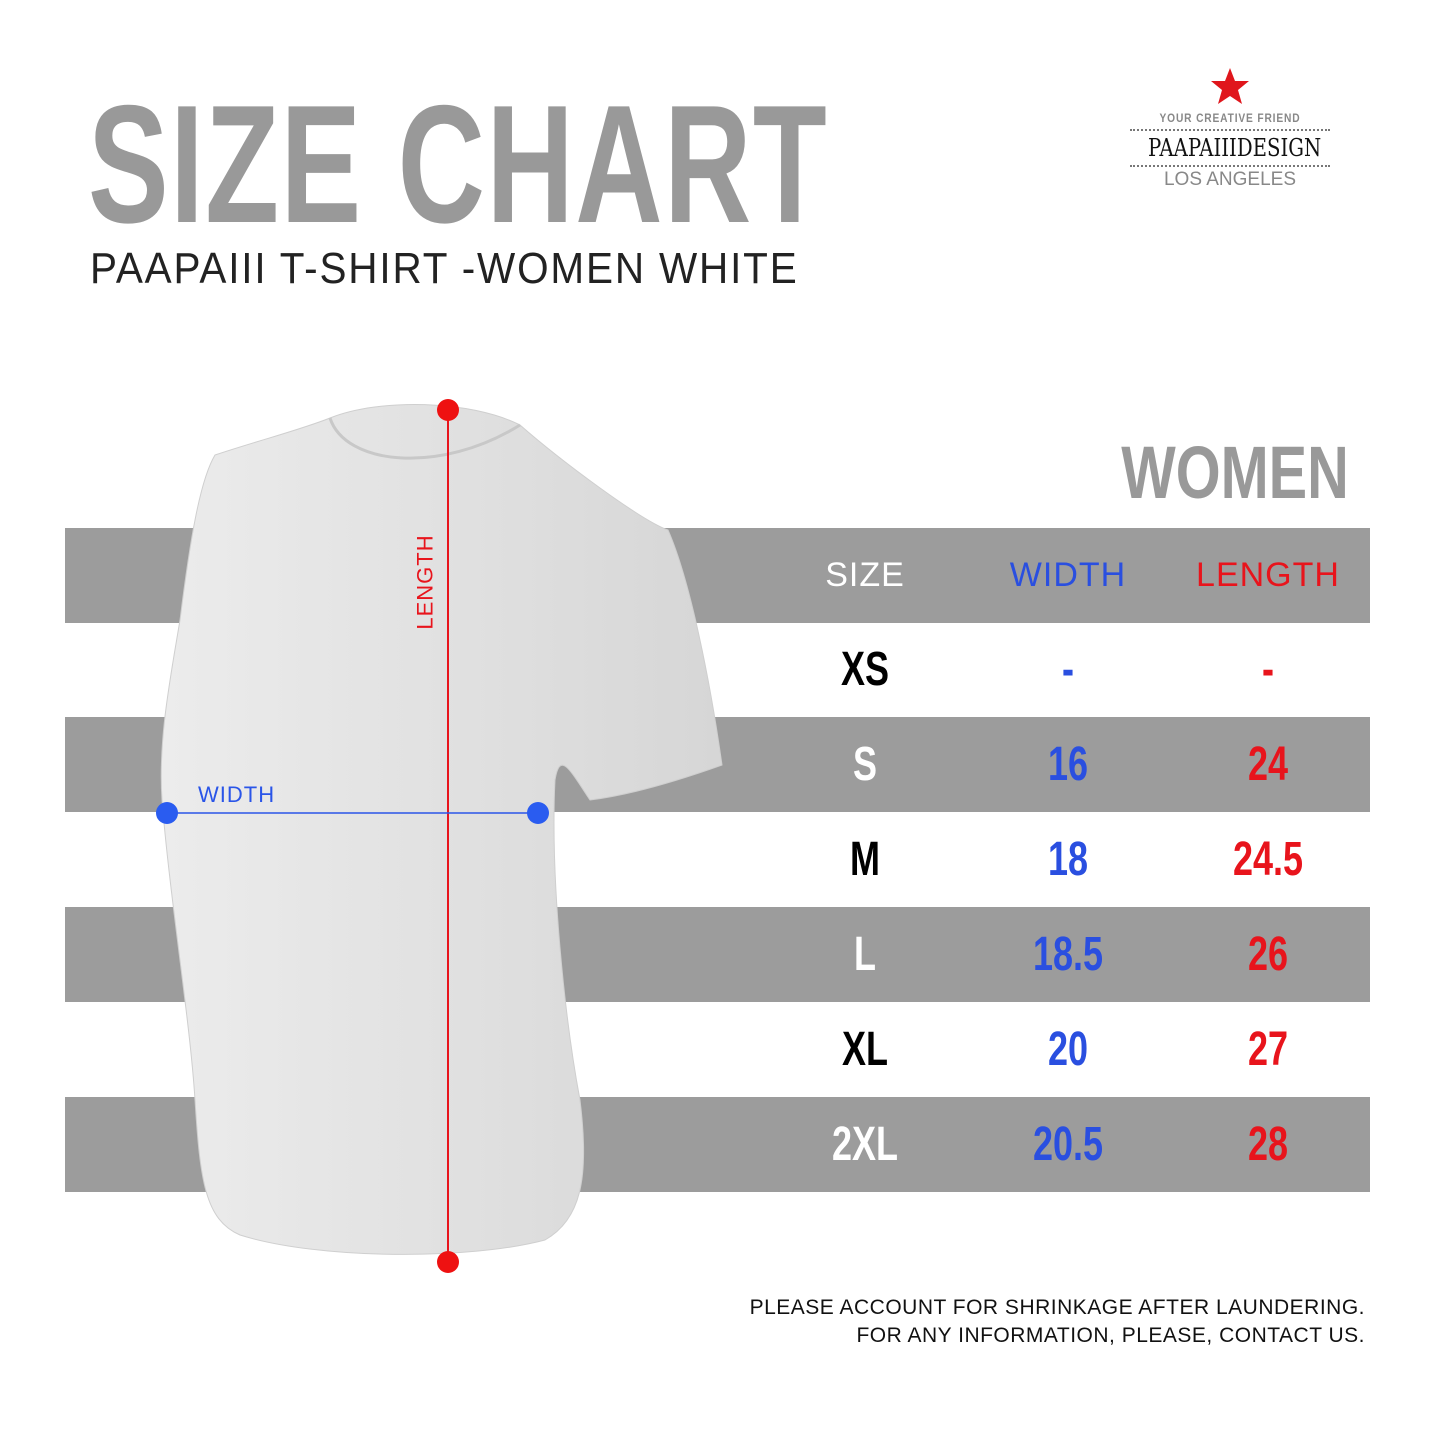 Image resolution: width=1445 pixels, height=1445 pixels. Describe the element at coordinates (1068, 954) in the screenshot. I see `cell-width: 18.5` at that location.